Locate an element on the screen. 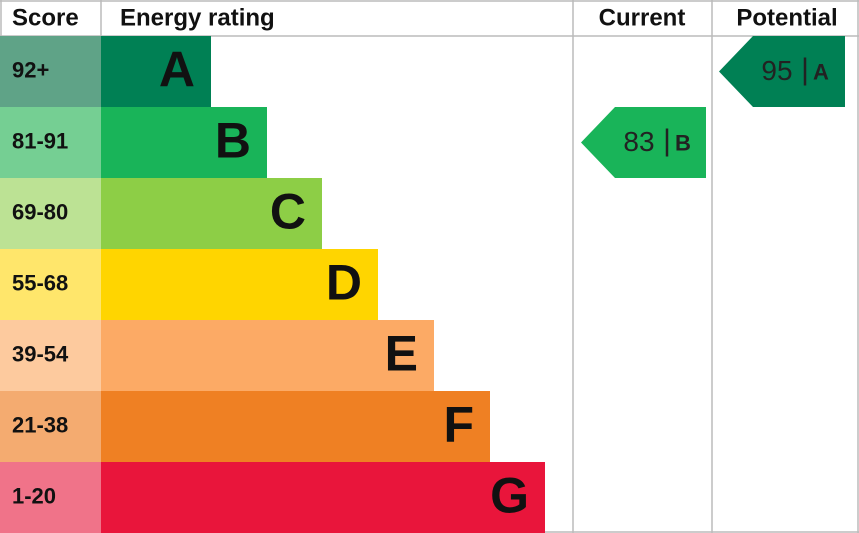 Image resolution: width=859 pixels, height=533 pixels. score-range: 39-54 is located at coordinates (40, 353).